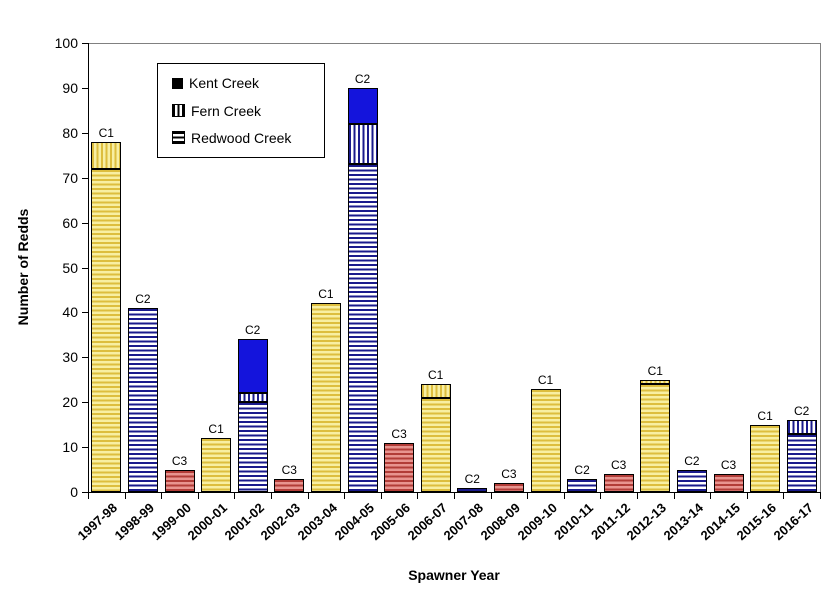  Describe the element at coordinates (70, 357) in the screenshot. I see `y-tick-label: 30` at that location.